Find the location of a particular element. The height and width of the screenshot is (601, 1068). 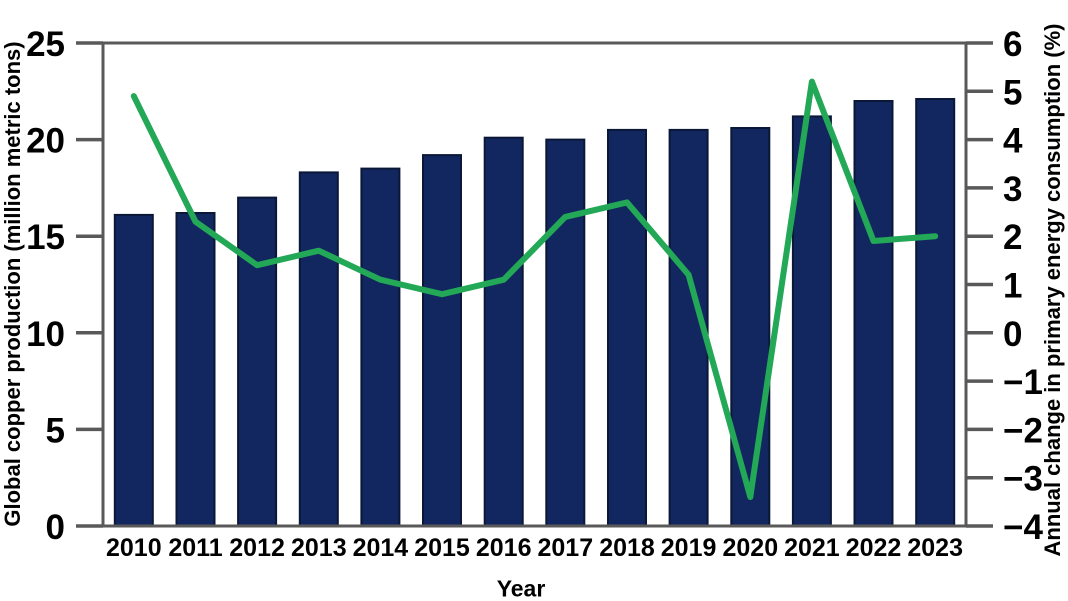

right-axis-tick-label: −2 is located at coordinates (1023, 430).